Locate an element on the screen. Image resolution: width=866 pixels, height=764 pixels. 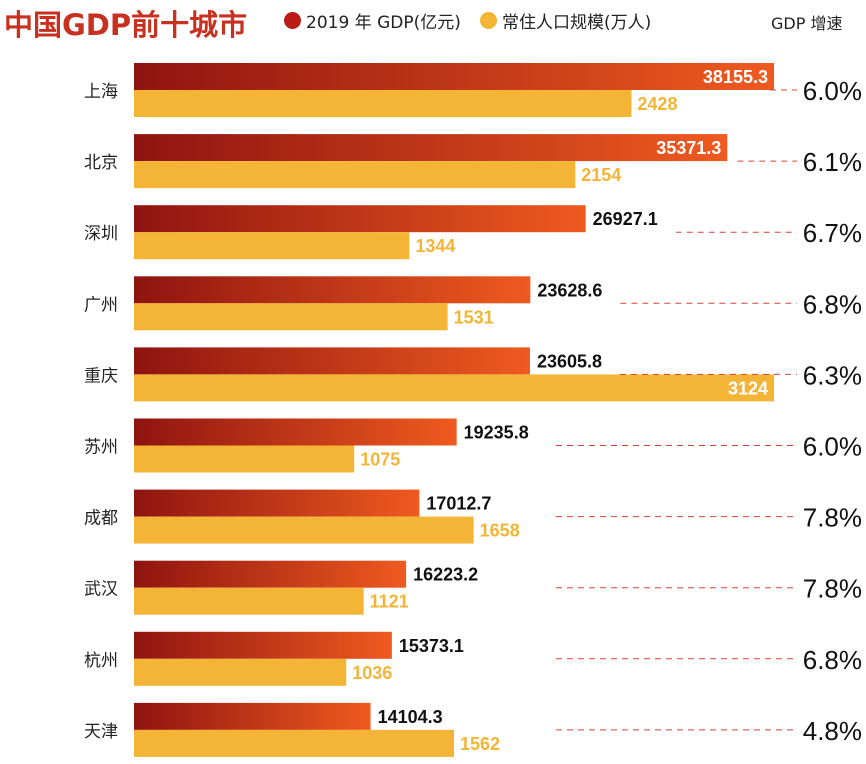
category-label: 重庆 is located at coordinates (101, 376).